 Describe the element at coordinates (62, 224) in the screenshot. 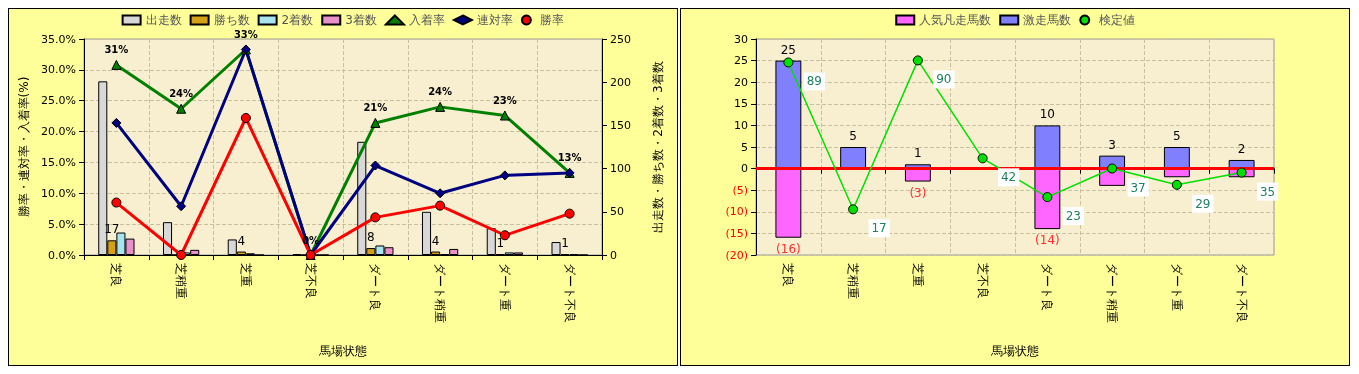

I see `y-tick-label: 5.0%` at that location.